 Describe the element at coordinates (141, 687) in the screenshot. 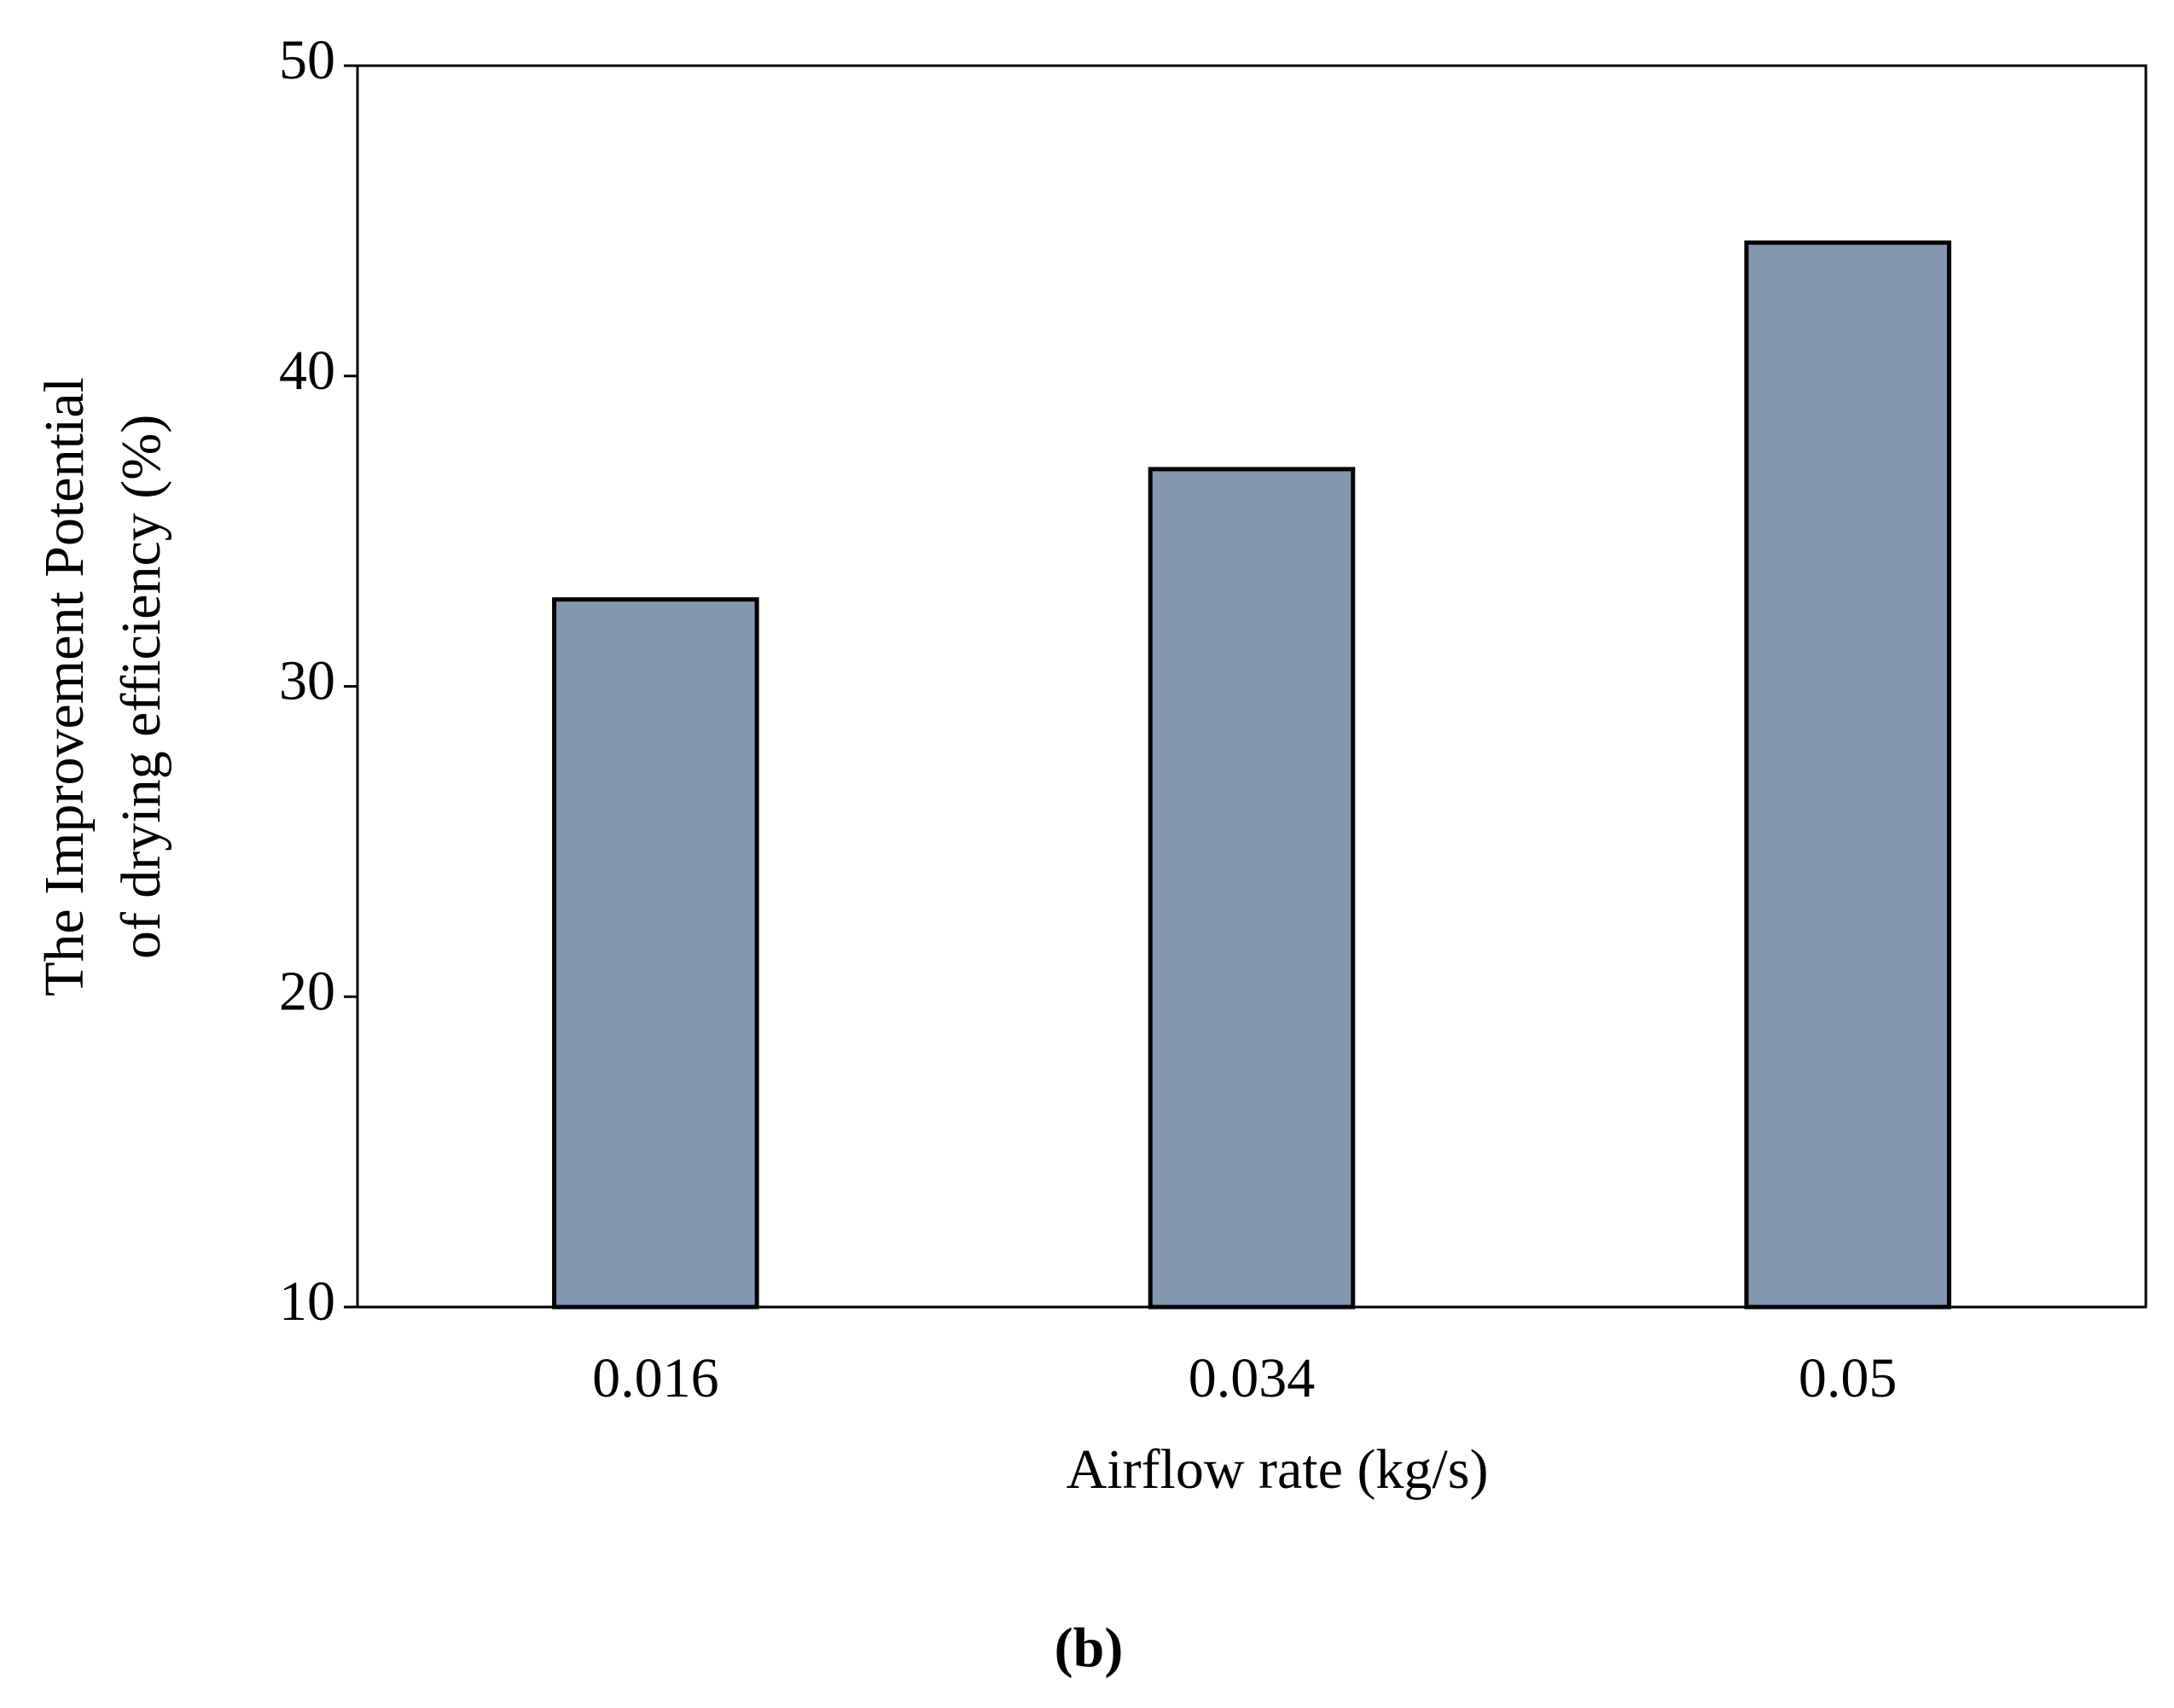

I see `y-axis-title: of drying efficiency (%)` at that location.